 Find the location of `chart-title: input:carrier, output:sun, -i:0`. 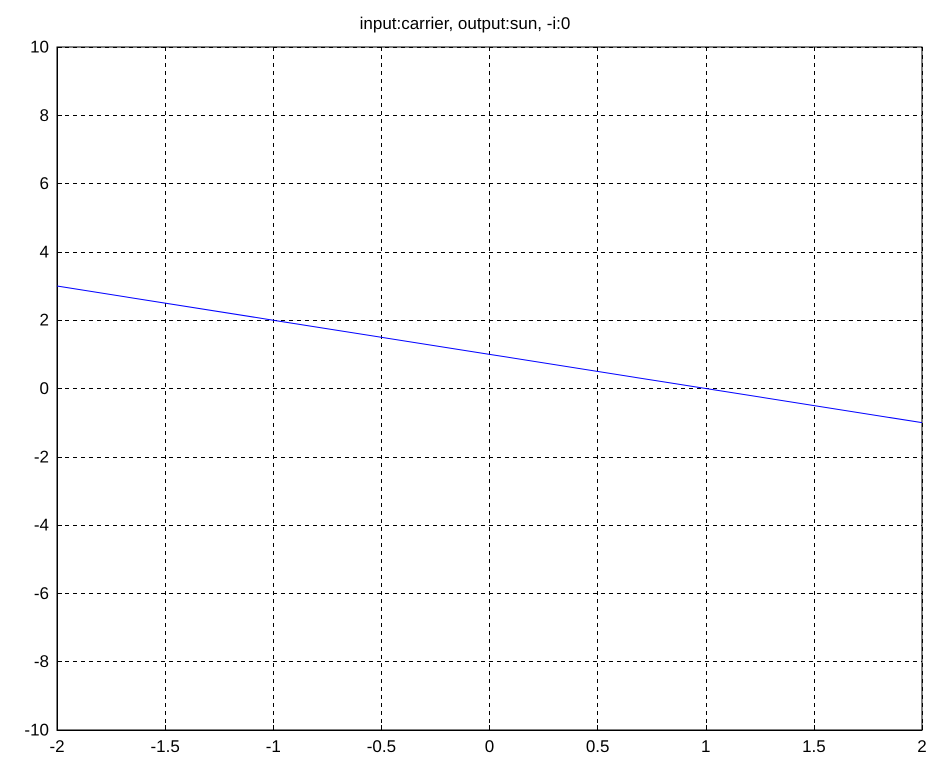

chart-title: input:carrier, output:sun, -i:0 is located at coordinates (465, 23).